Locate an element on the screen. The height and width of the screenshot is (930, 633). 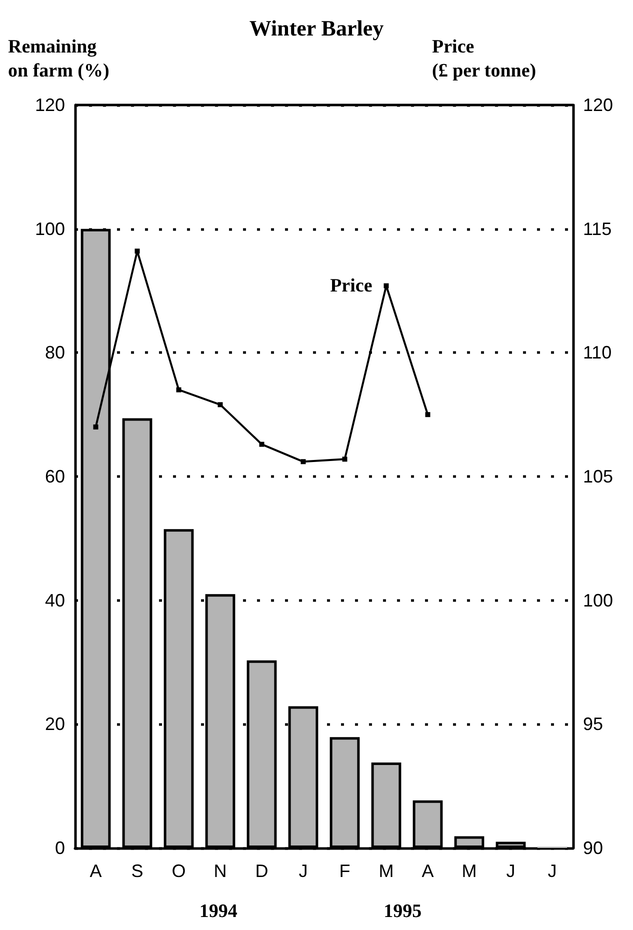
x-tick-label: F is located at coordinates (344, 871).